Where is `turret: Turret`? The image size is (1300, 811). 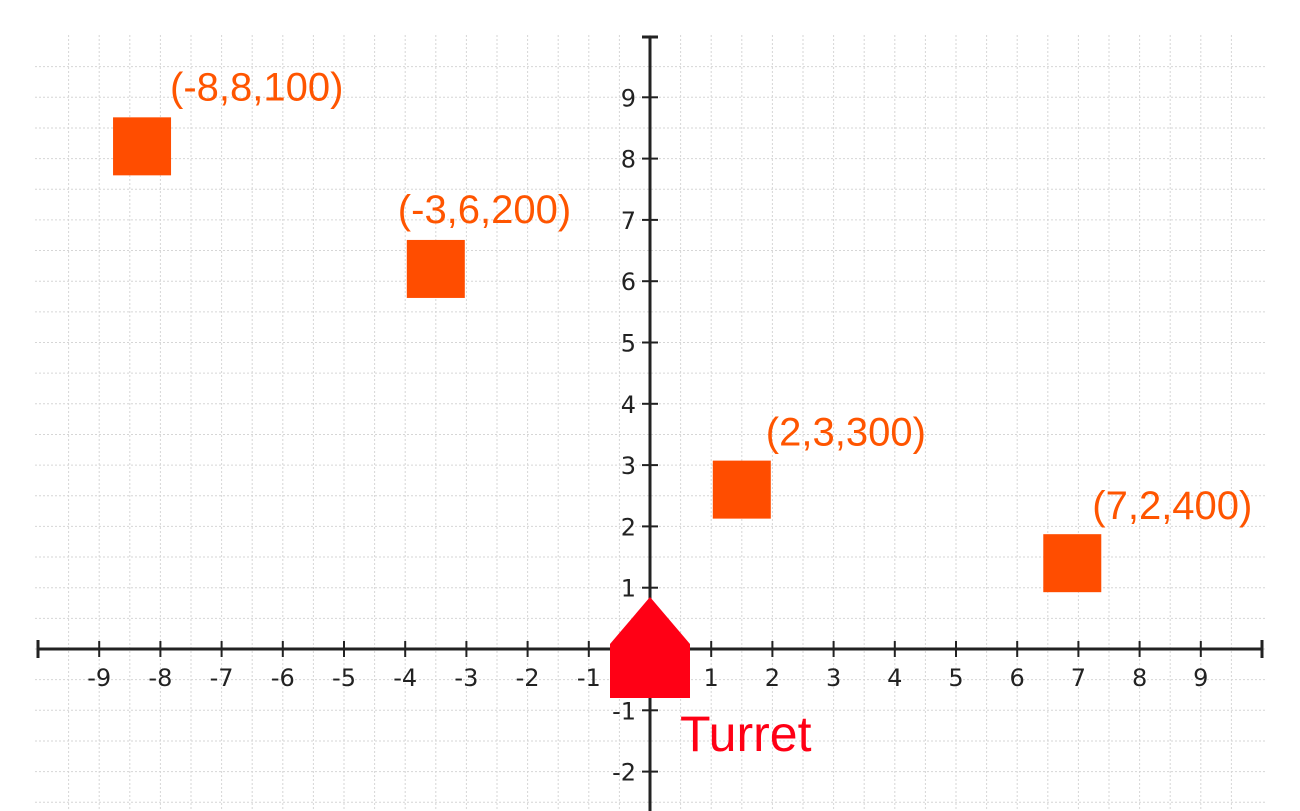
turret: Turret is located at coordinates (711, 679).